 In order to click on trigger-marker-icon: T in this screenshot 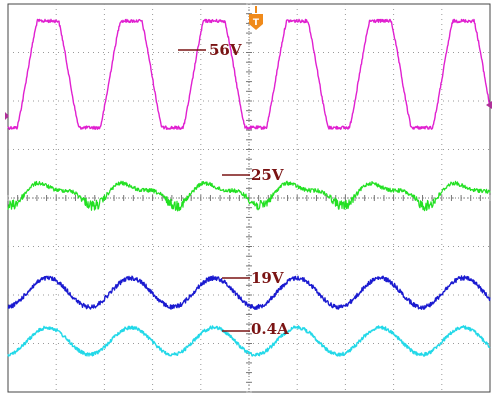, I will do `click(256, 22)`.